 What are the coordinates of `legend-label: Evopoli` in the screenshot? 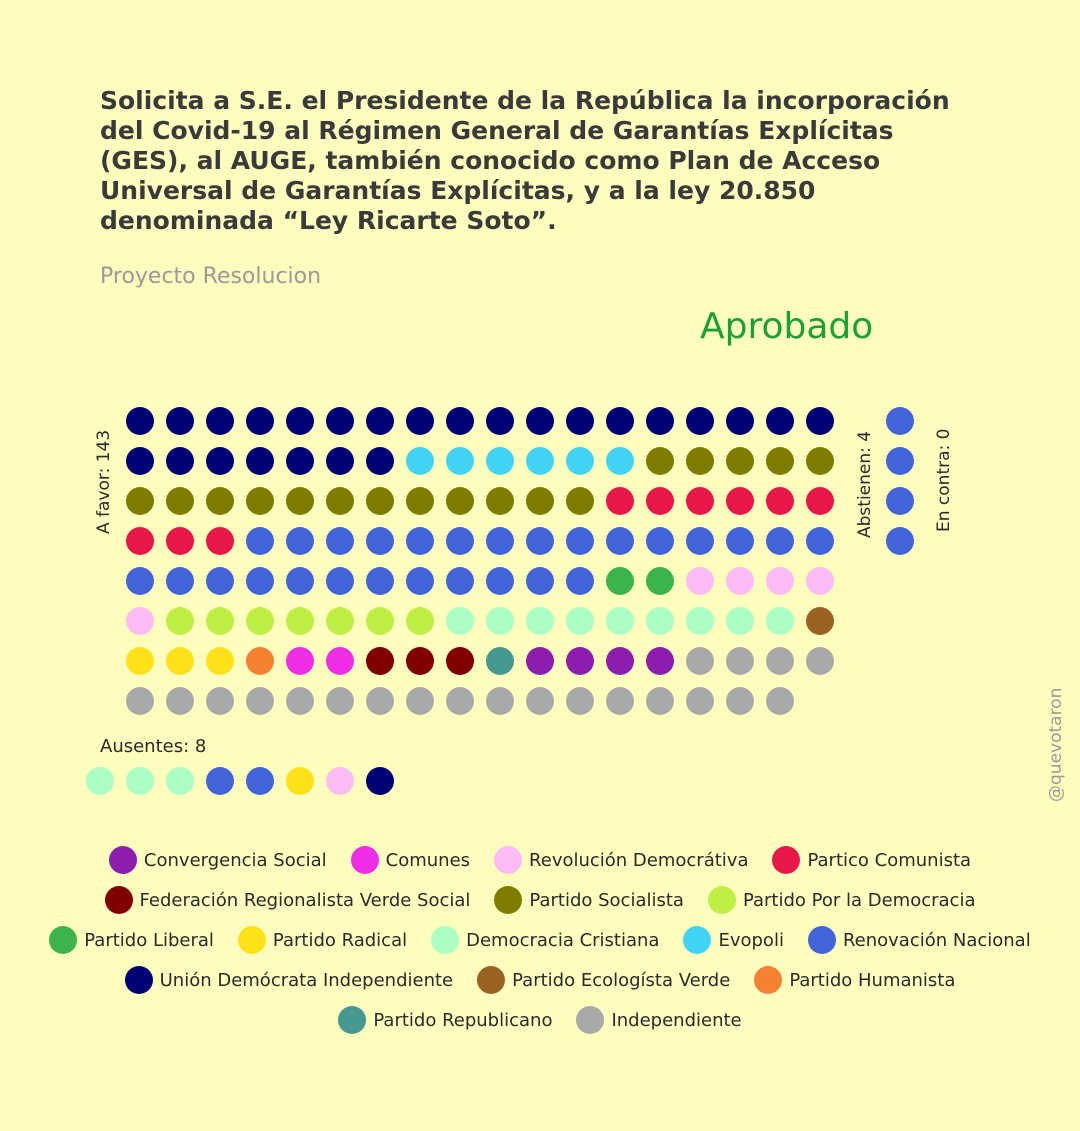 It's located at (751, 940).